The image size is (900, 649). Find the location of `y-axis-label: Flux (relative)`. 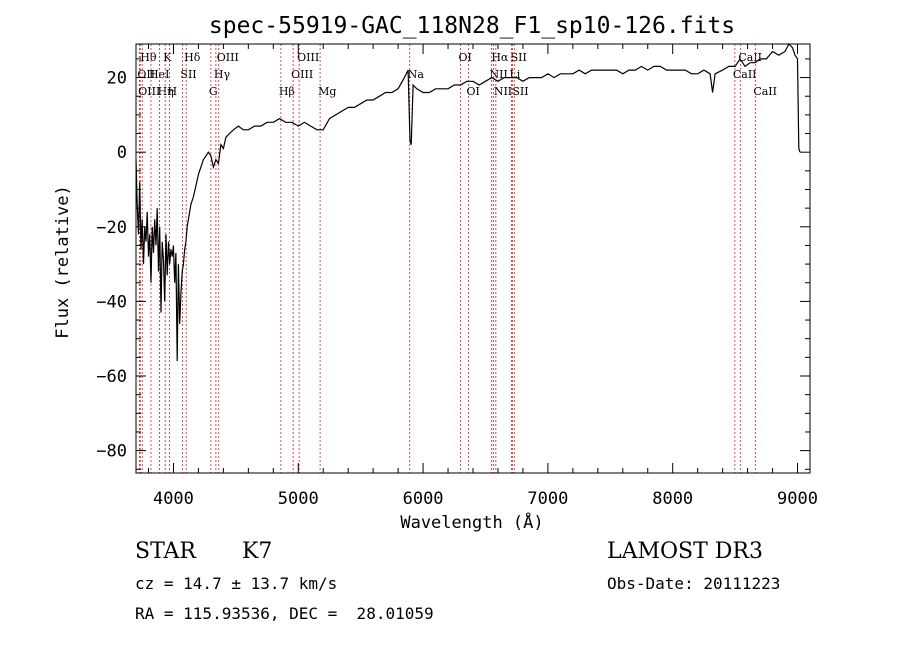

y-axis-label: Flux (relative) is located at coordinates (63, 262).